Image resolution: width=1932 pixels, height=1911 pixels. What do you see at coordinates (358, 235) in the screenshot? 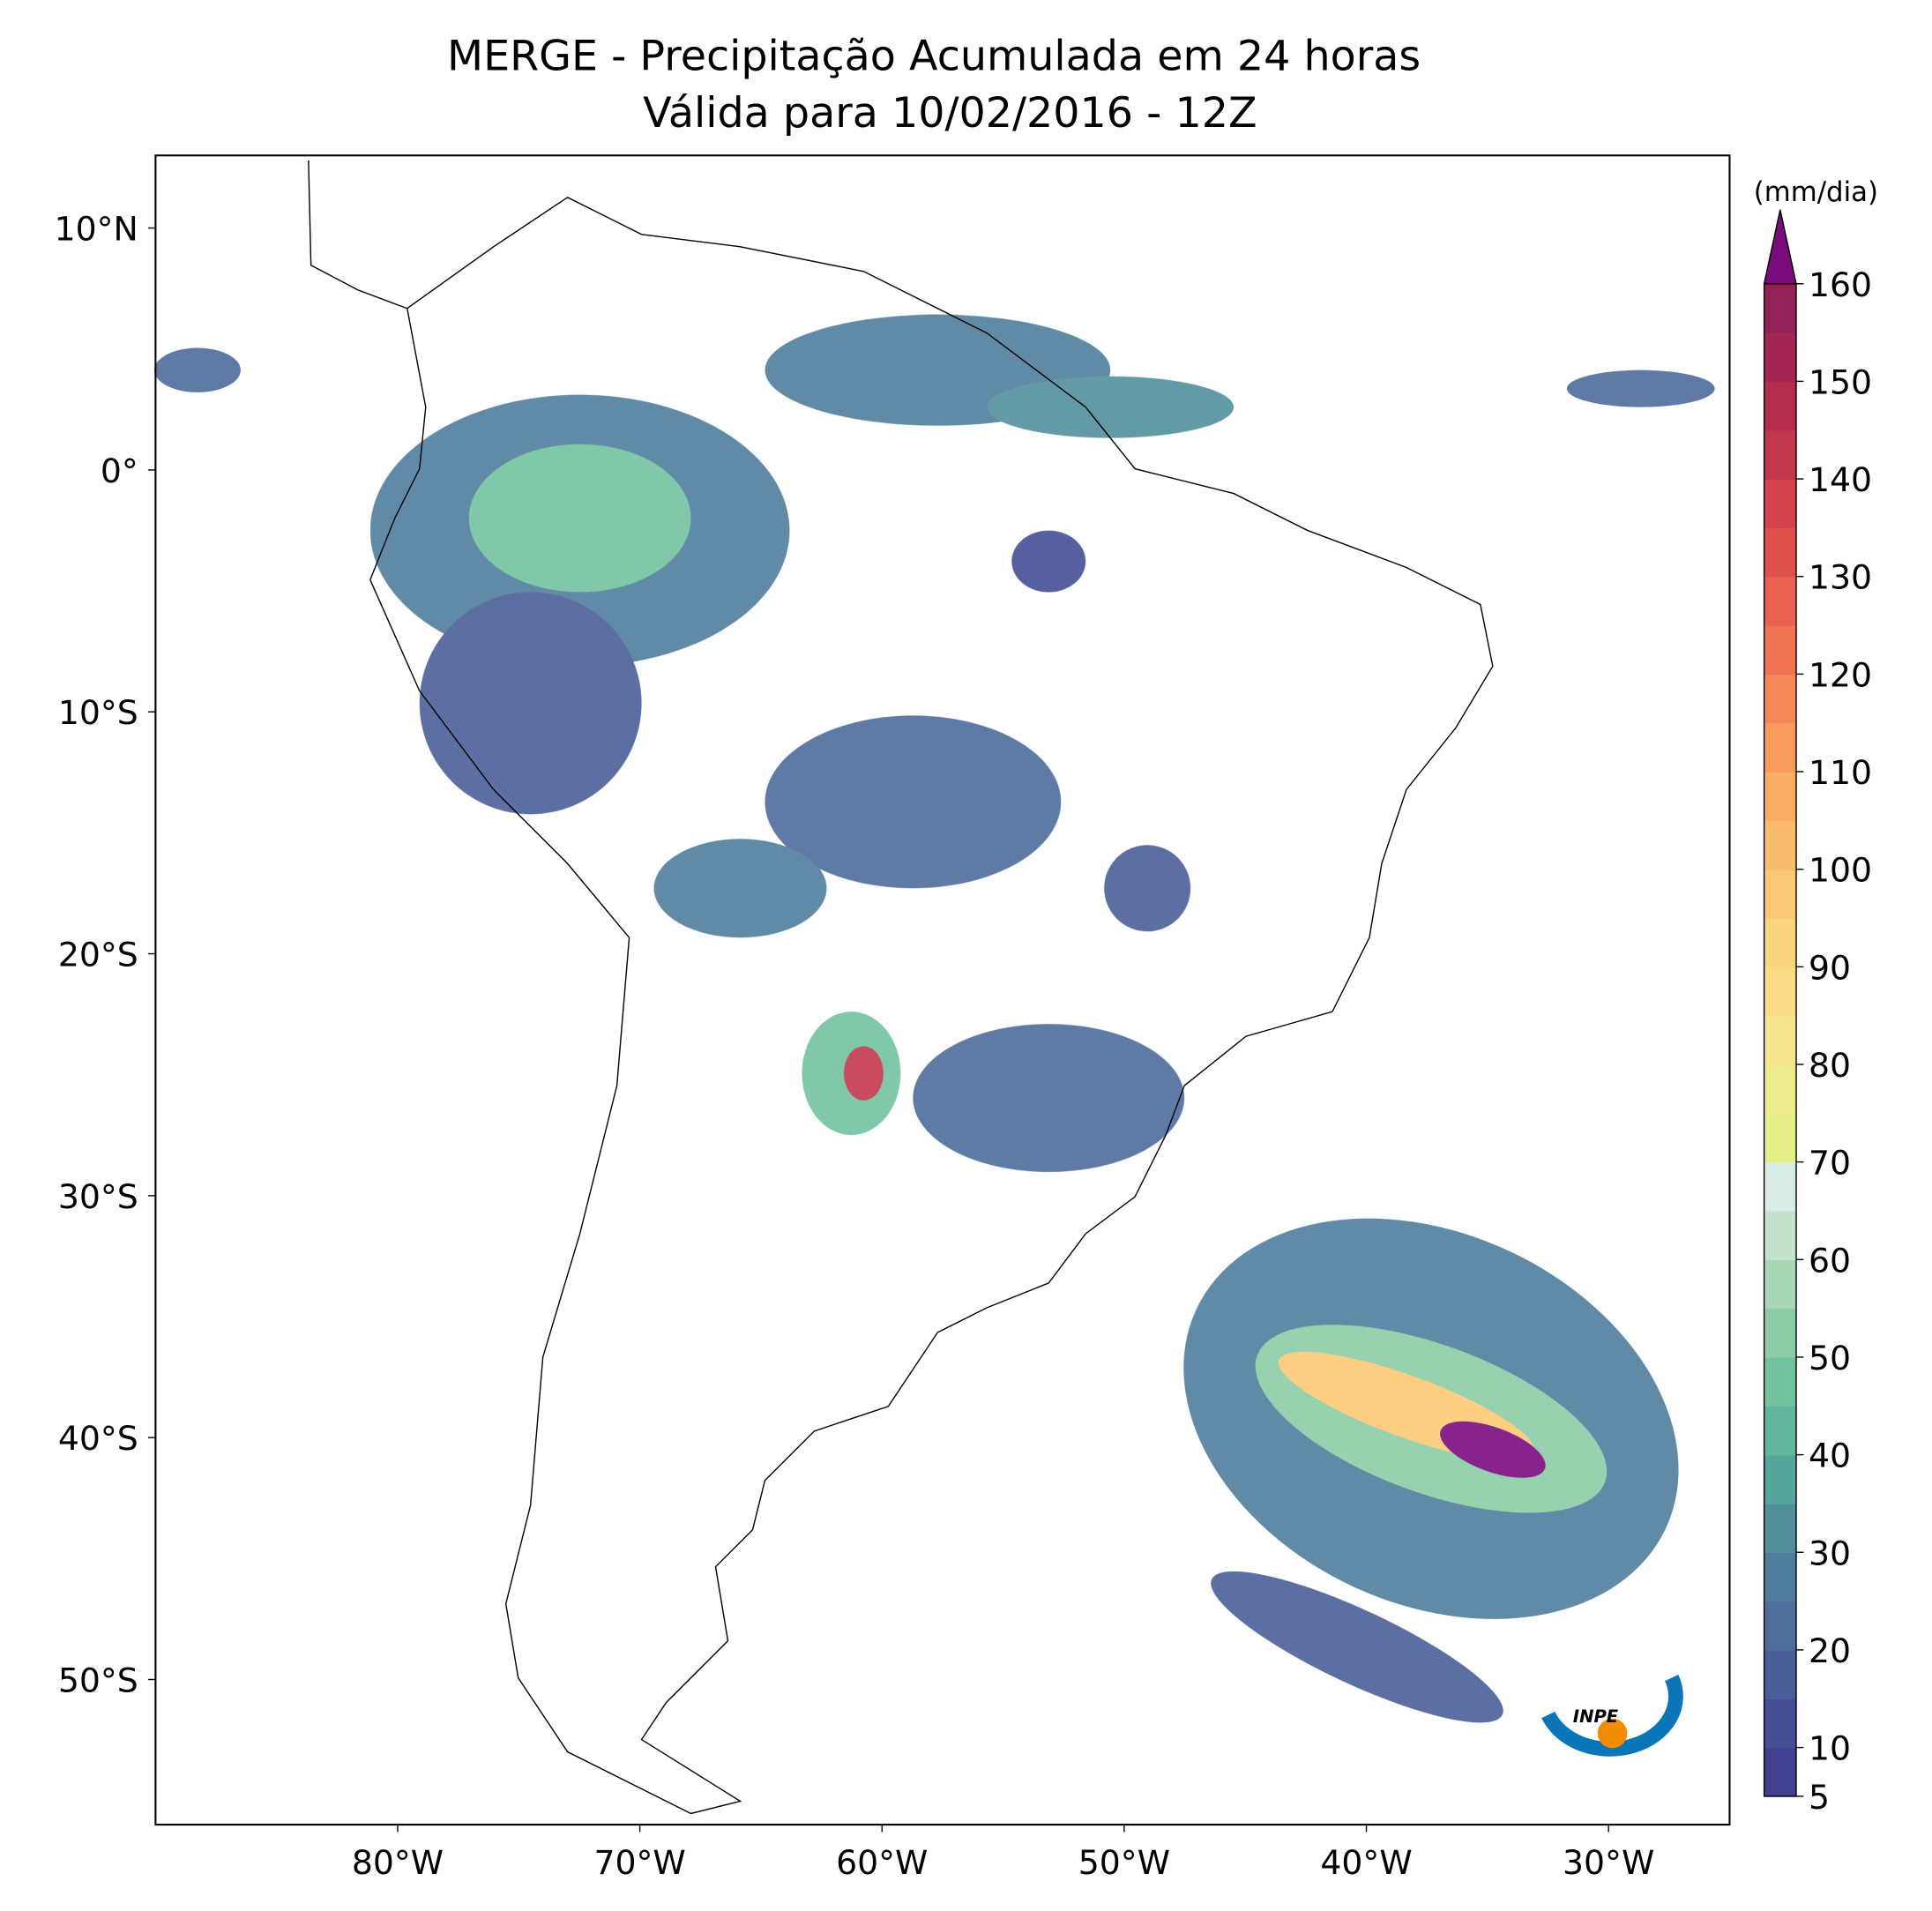
I see `central-america` at bounding box center [358, 235].